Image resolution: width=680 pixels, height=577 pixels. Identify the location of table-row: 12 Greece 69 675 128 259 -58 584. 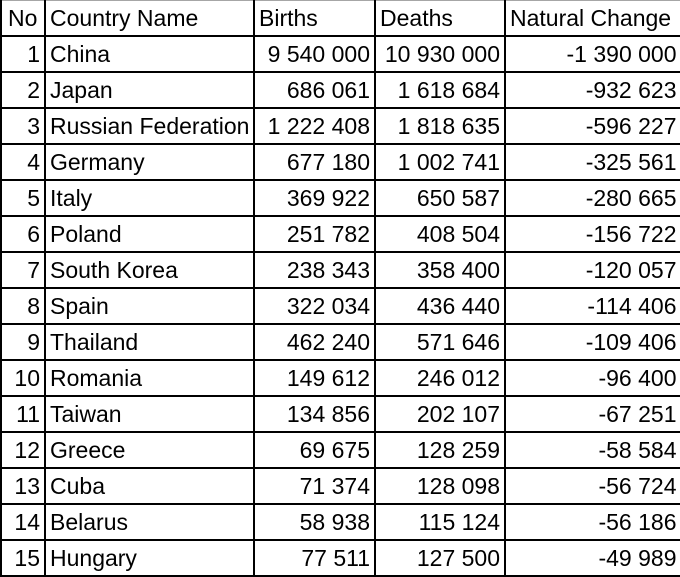
(340, 450).